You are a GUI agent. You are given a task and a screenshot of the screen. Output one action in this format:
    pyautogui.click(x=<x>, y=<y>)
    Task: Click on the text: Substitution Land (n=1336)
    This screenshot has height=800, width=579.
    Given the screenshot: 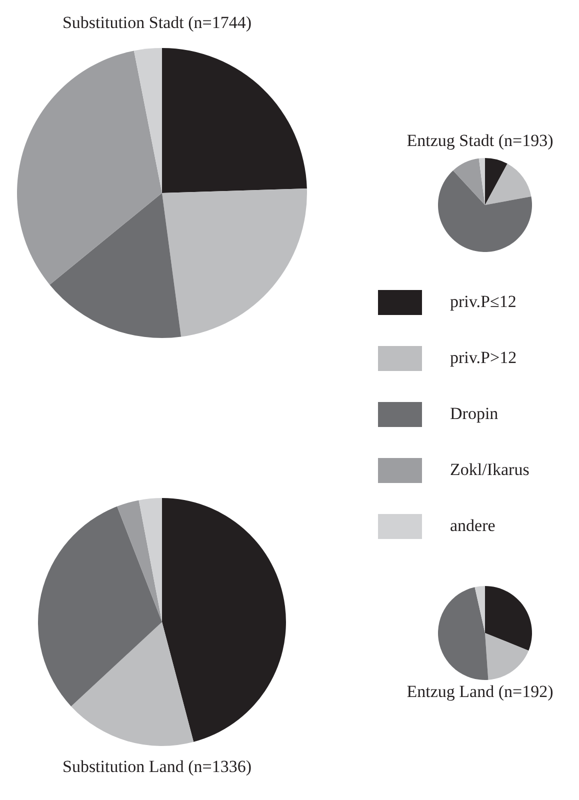 What is the action you would take?
    pyautogui.click(x=157, y=766)
    